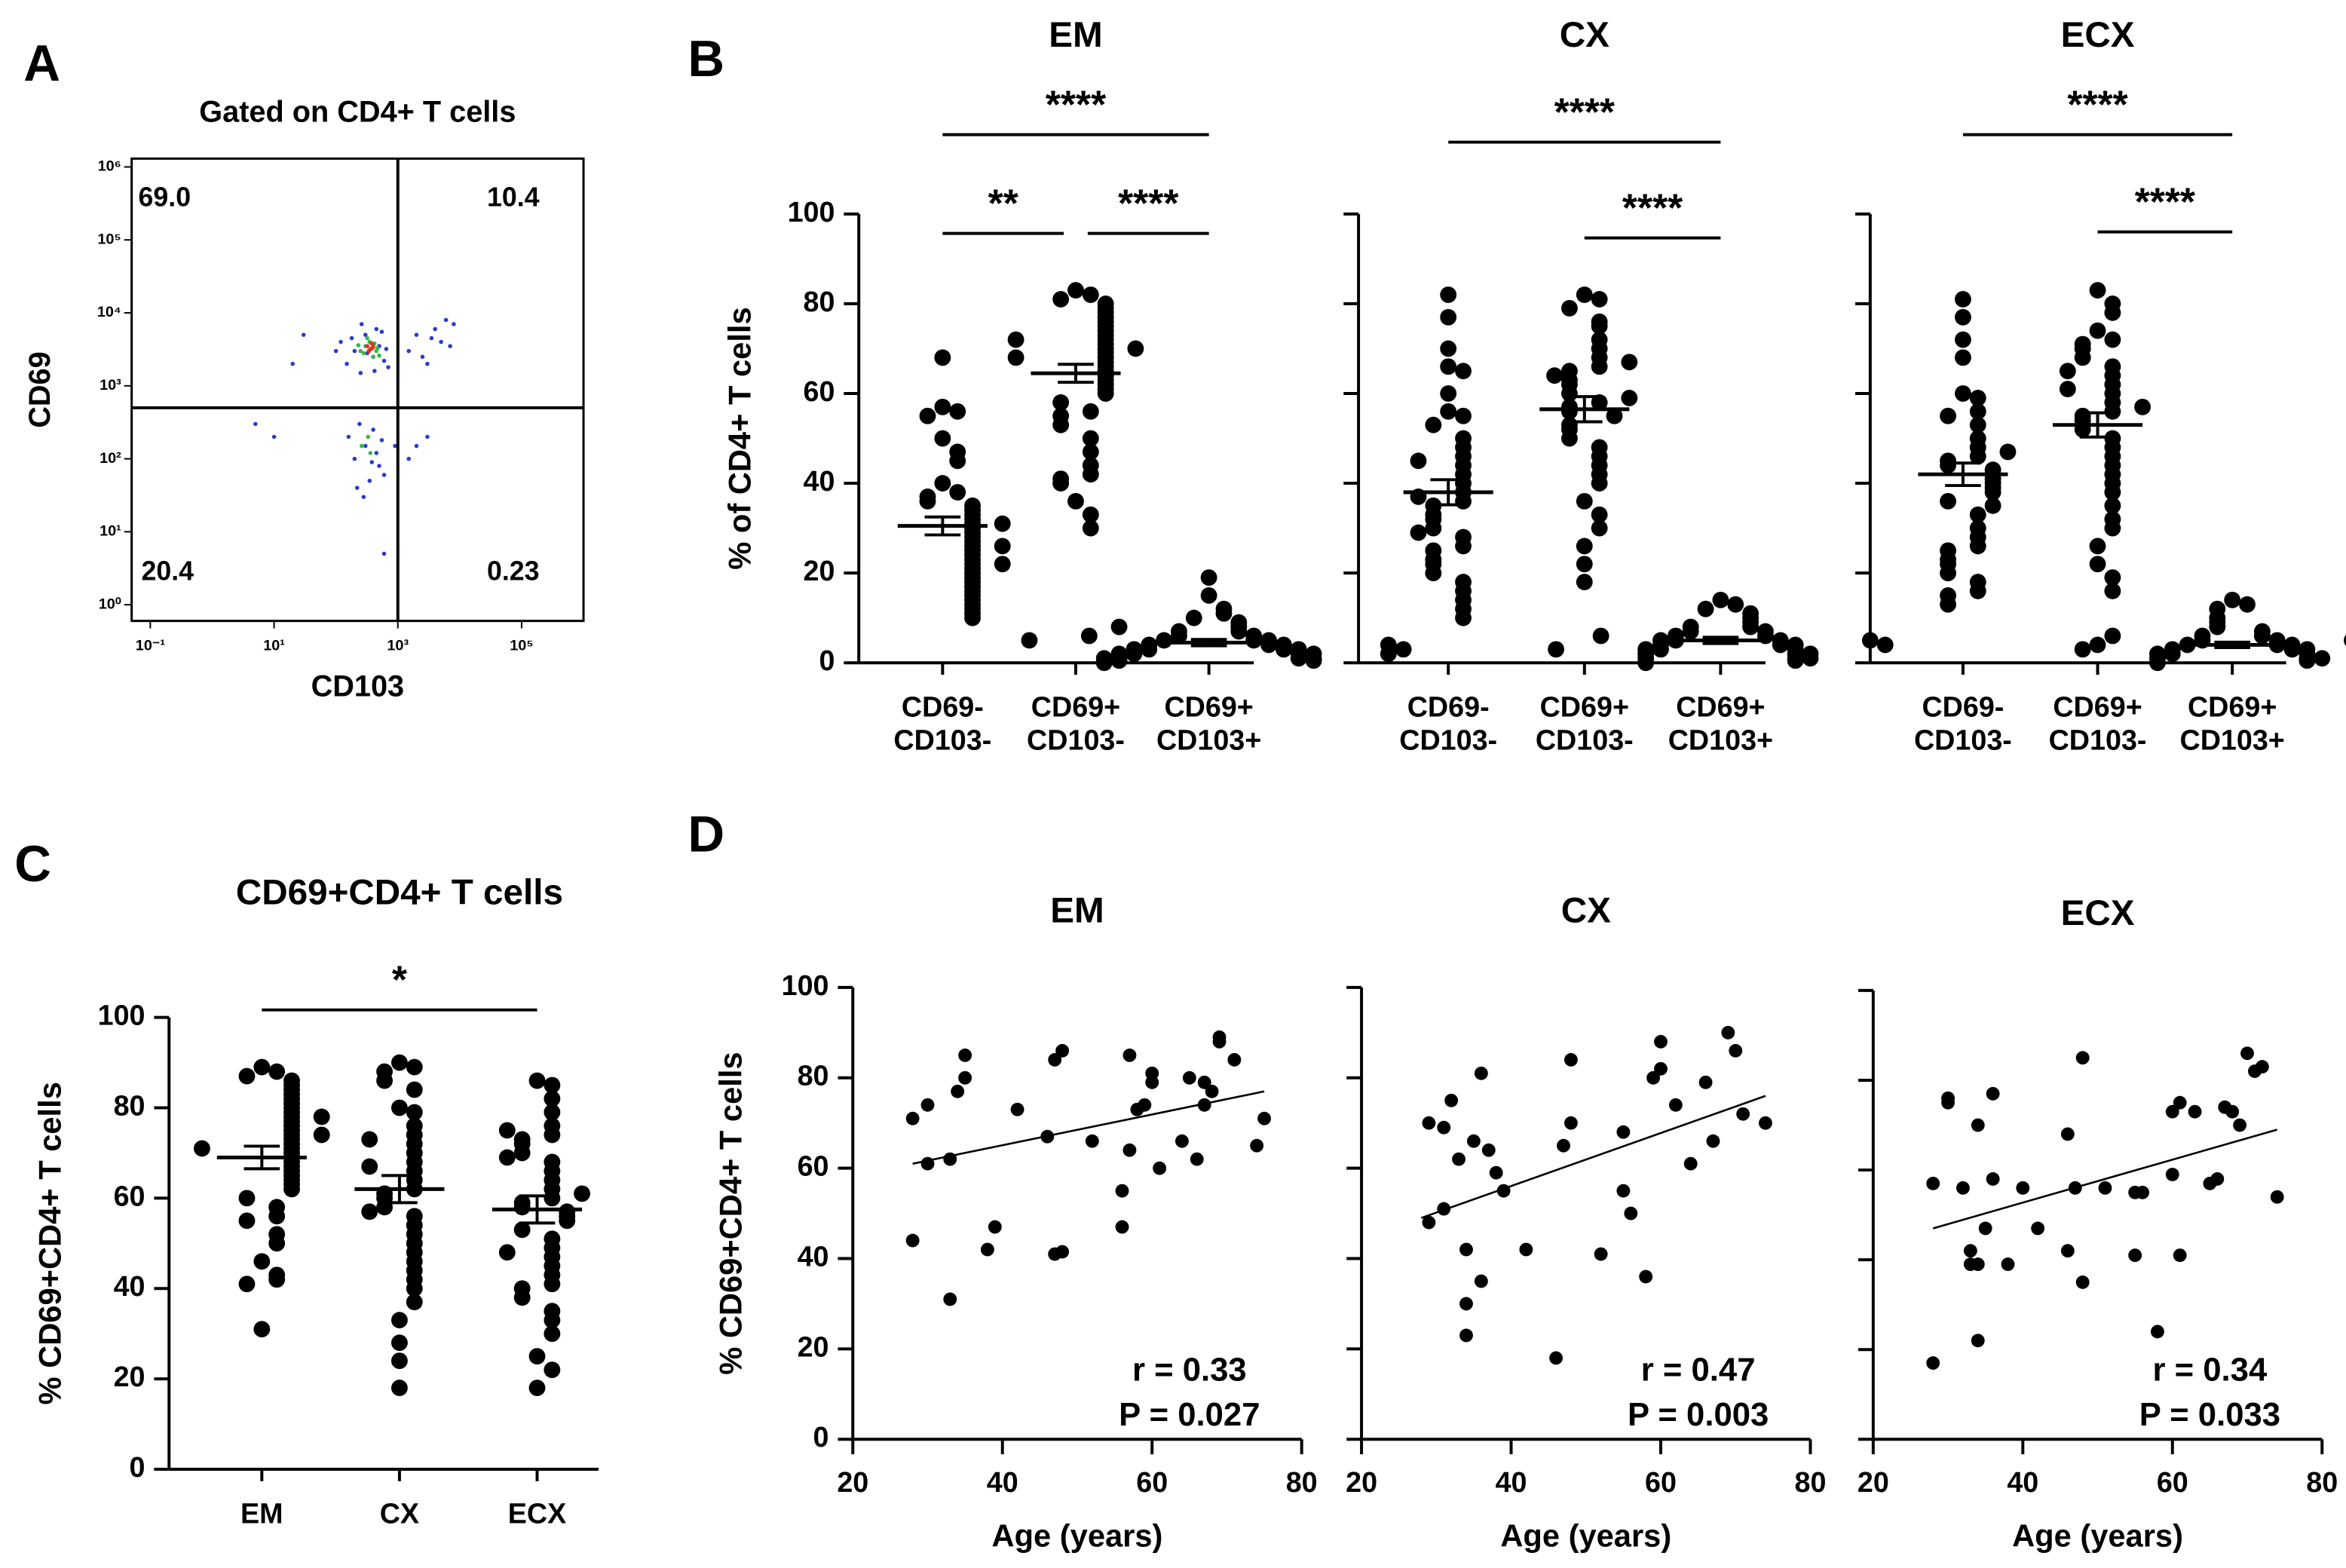 This screenshot has height=1568, width=2346. Describe the element at coordinates (357, 111) in the screenshot. I see `chart-title: Gated on CD4+ T cells` at that location.